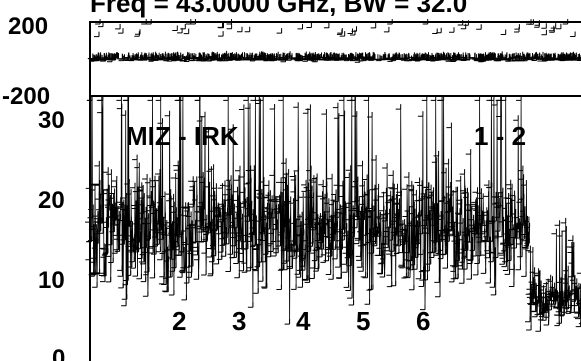 The width and height of the screenshot is (581, 361). What do you see at coordinates (26, 96) in the screenshot?
I see `phase-ytick-bottom: -200` at bounding box center [26, 96].